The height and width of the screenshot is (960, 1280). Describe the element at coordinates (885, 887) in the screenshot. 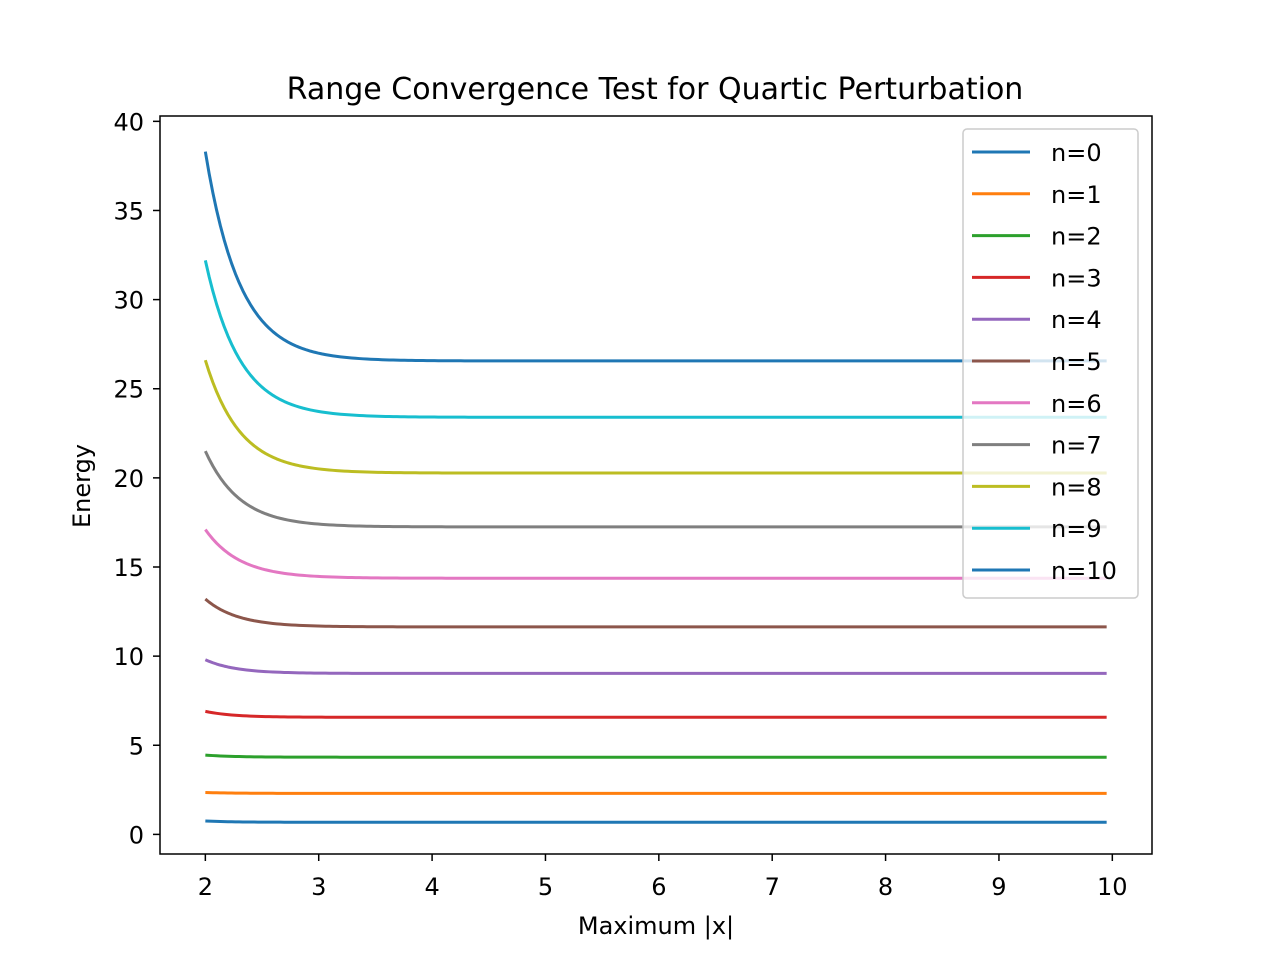

I see `x-tick-label: 8` at that location.